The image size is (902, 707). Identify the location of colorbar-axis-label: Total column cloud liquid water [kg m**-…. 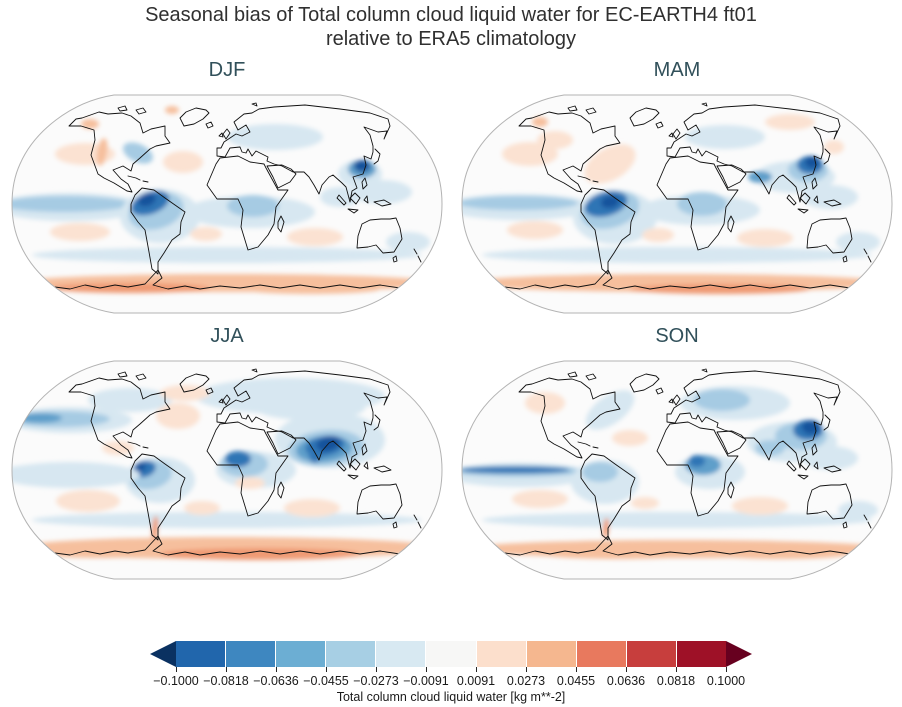
(451, 697).